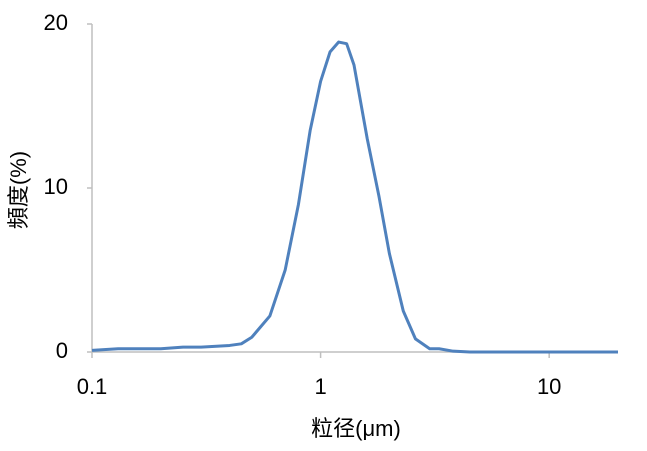 This screenshot has height=451, width=647. I want to click on y-tick-label: 10, so click(56, 186).